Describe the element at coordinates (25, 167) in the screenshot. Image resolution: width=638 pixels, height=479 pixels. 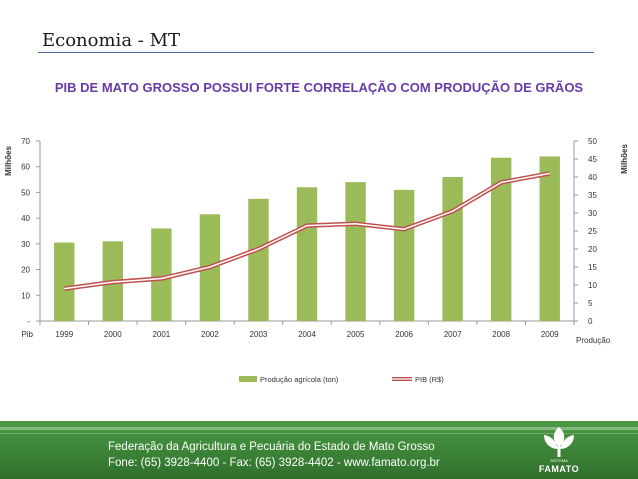
I see `left-tick-label: 60` at that location.